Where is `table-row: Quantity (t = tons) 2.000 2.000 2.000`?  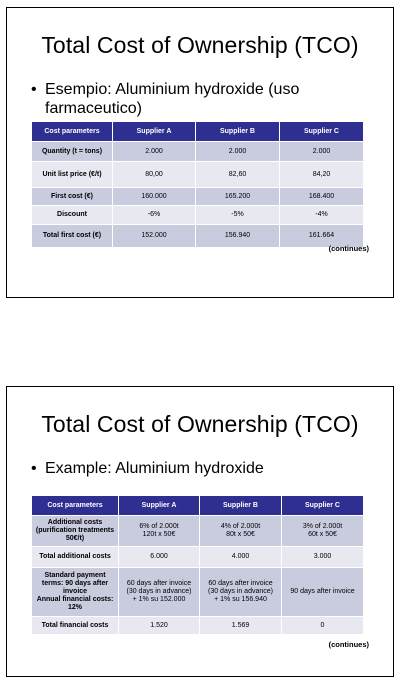 table-row: Quantity (t = tons) 2.000 2.000 2.000 is located at coordinates (197, 151).